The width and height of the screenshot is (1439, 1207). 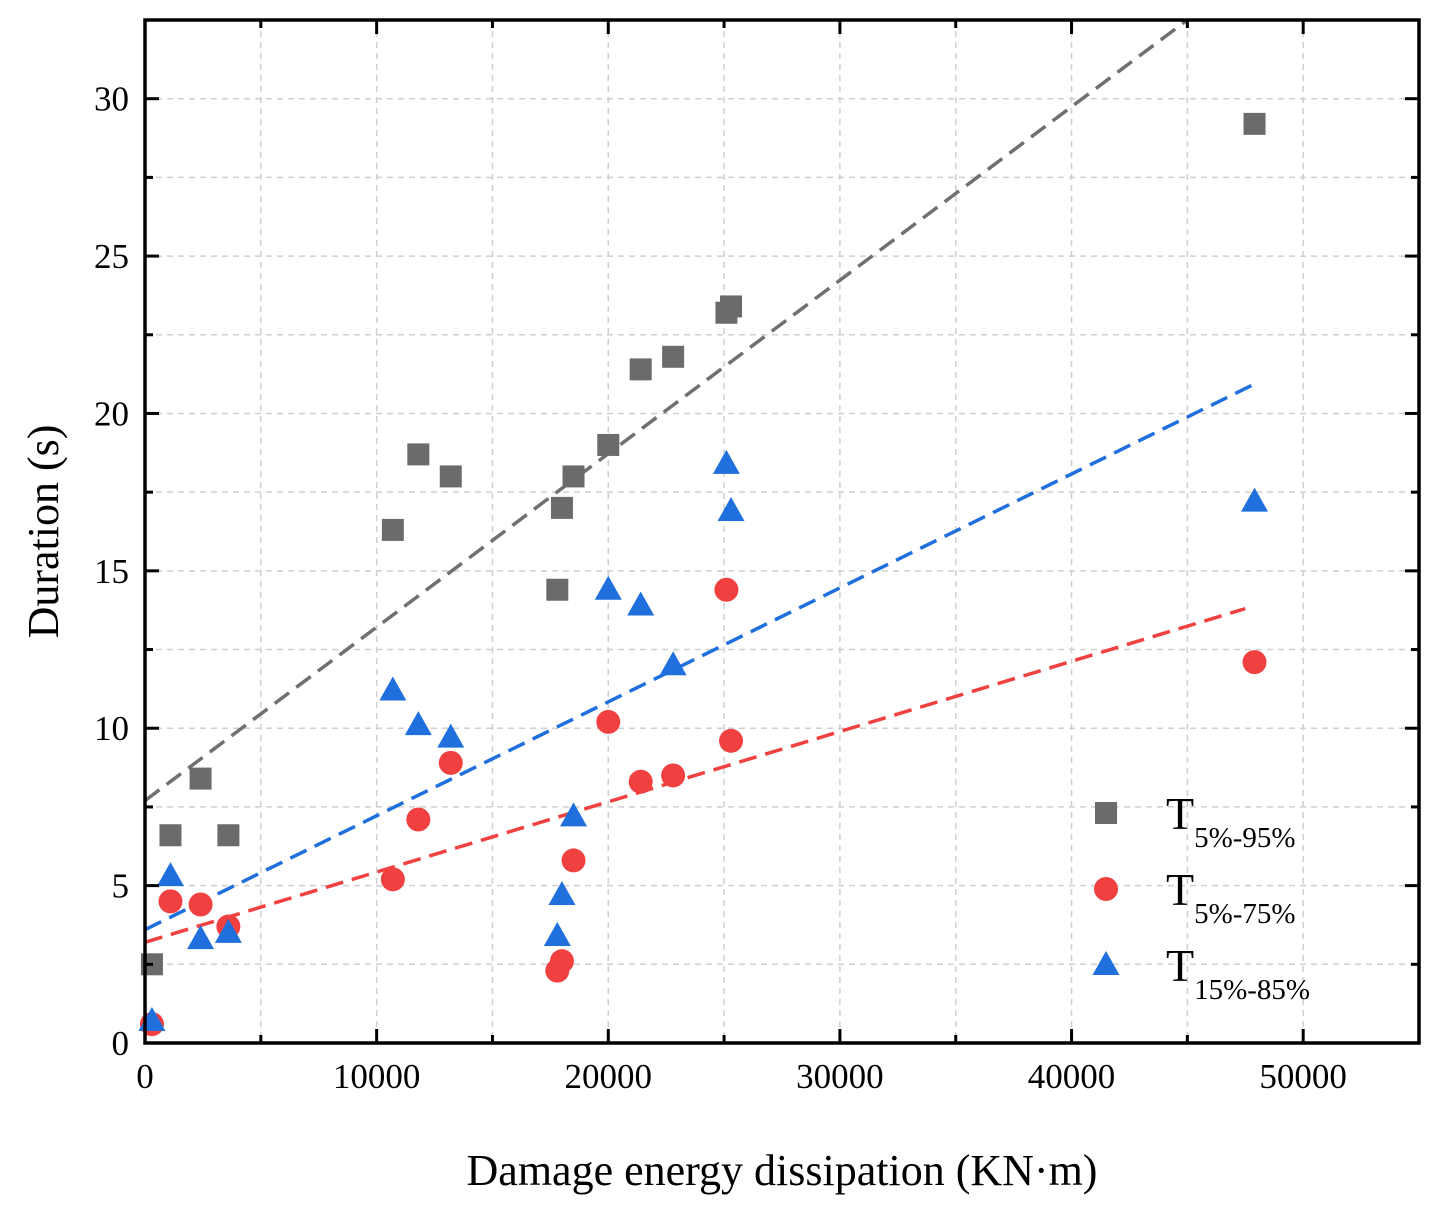 I want to click on y-tick-label: 10, so click(x=111, y=728).